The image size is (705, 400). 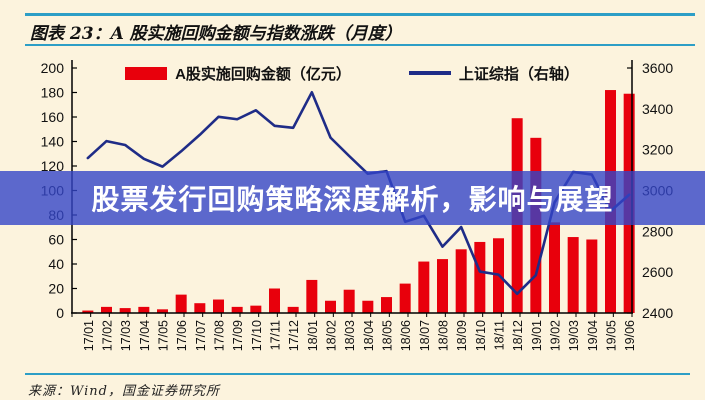 I want to click on svg-text: 2400, so click(x=657, y=313).